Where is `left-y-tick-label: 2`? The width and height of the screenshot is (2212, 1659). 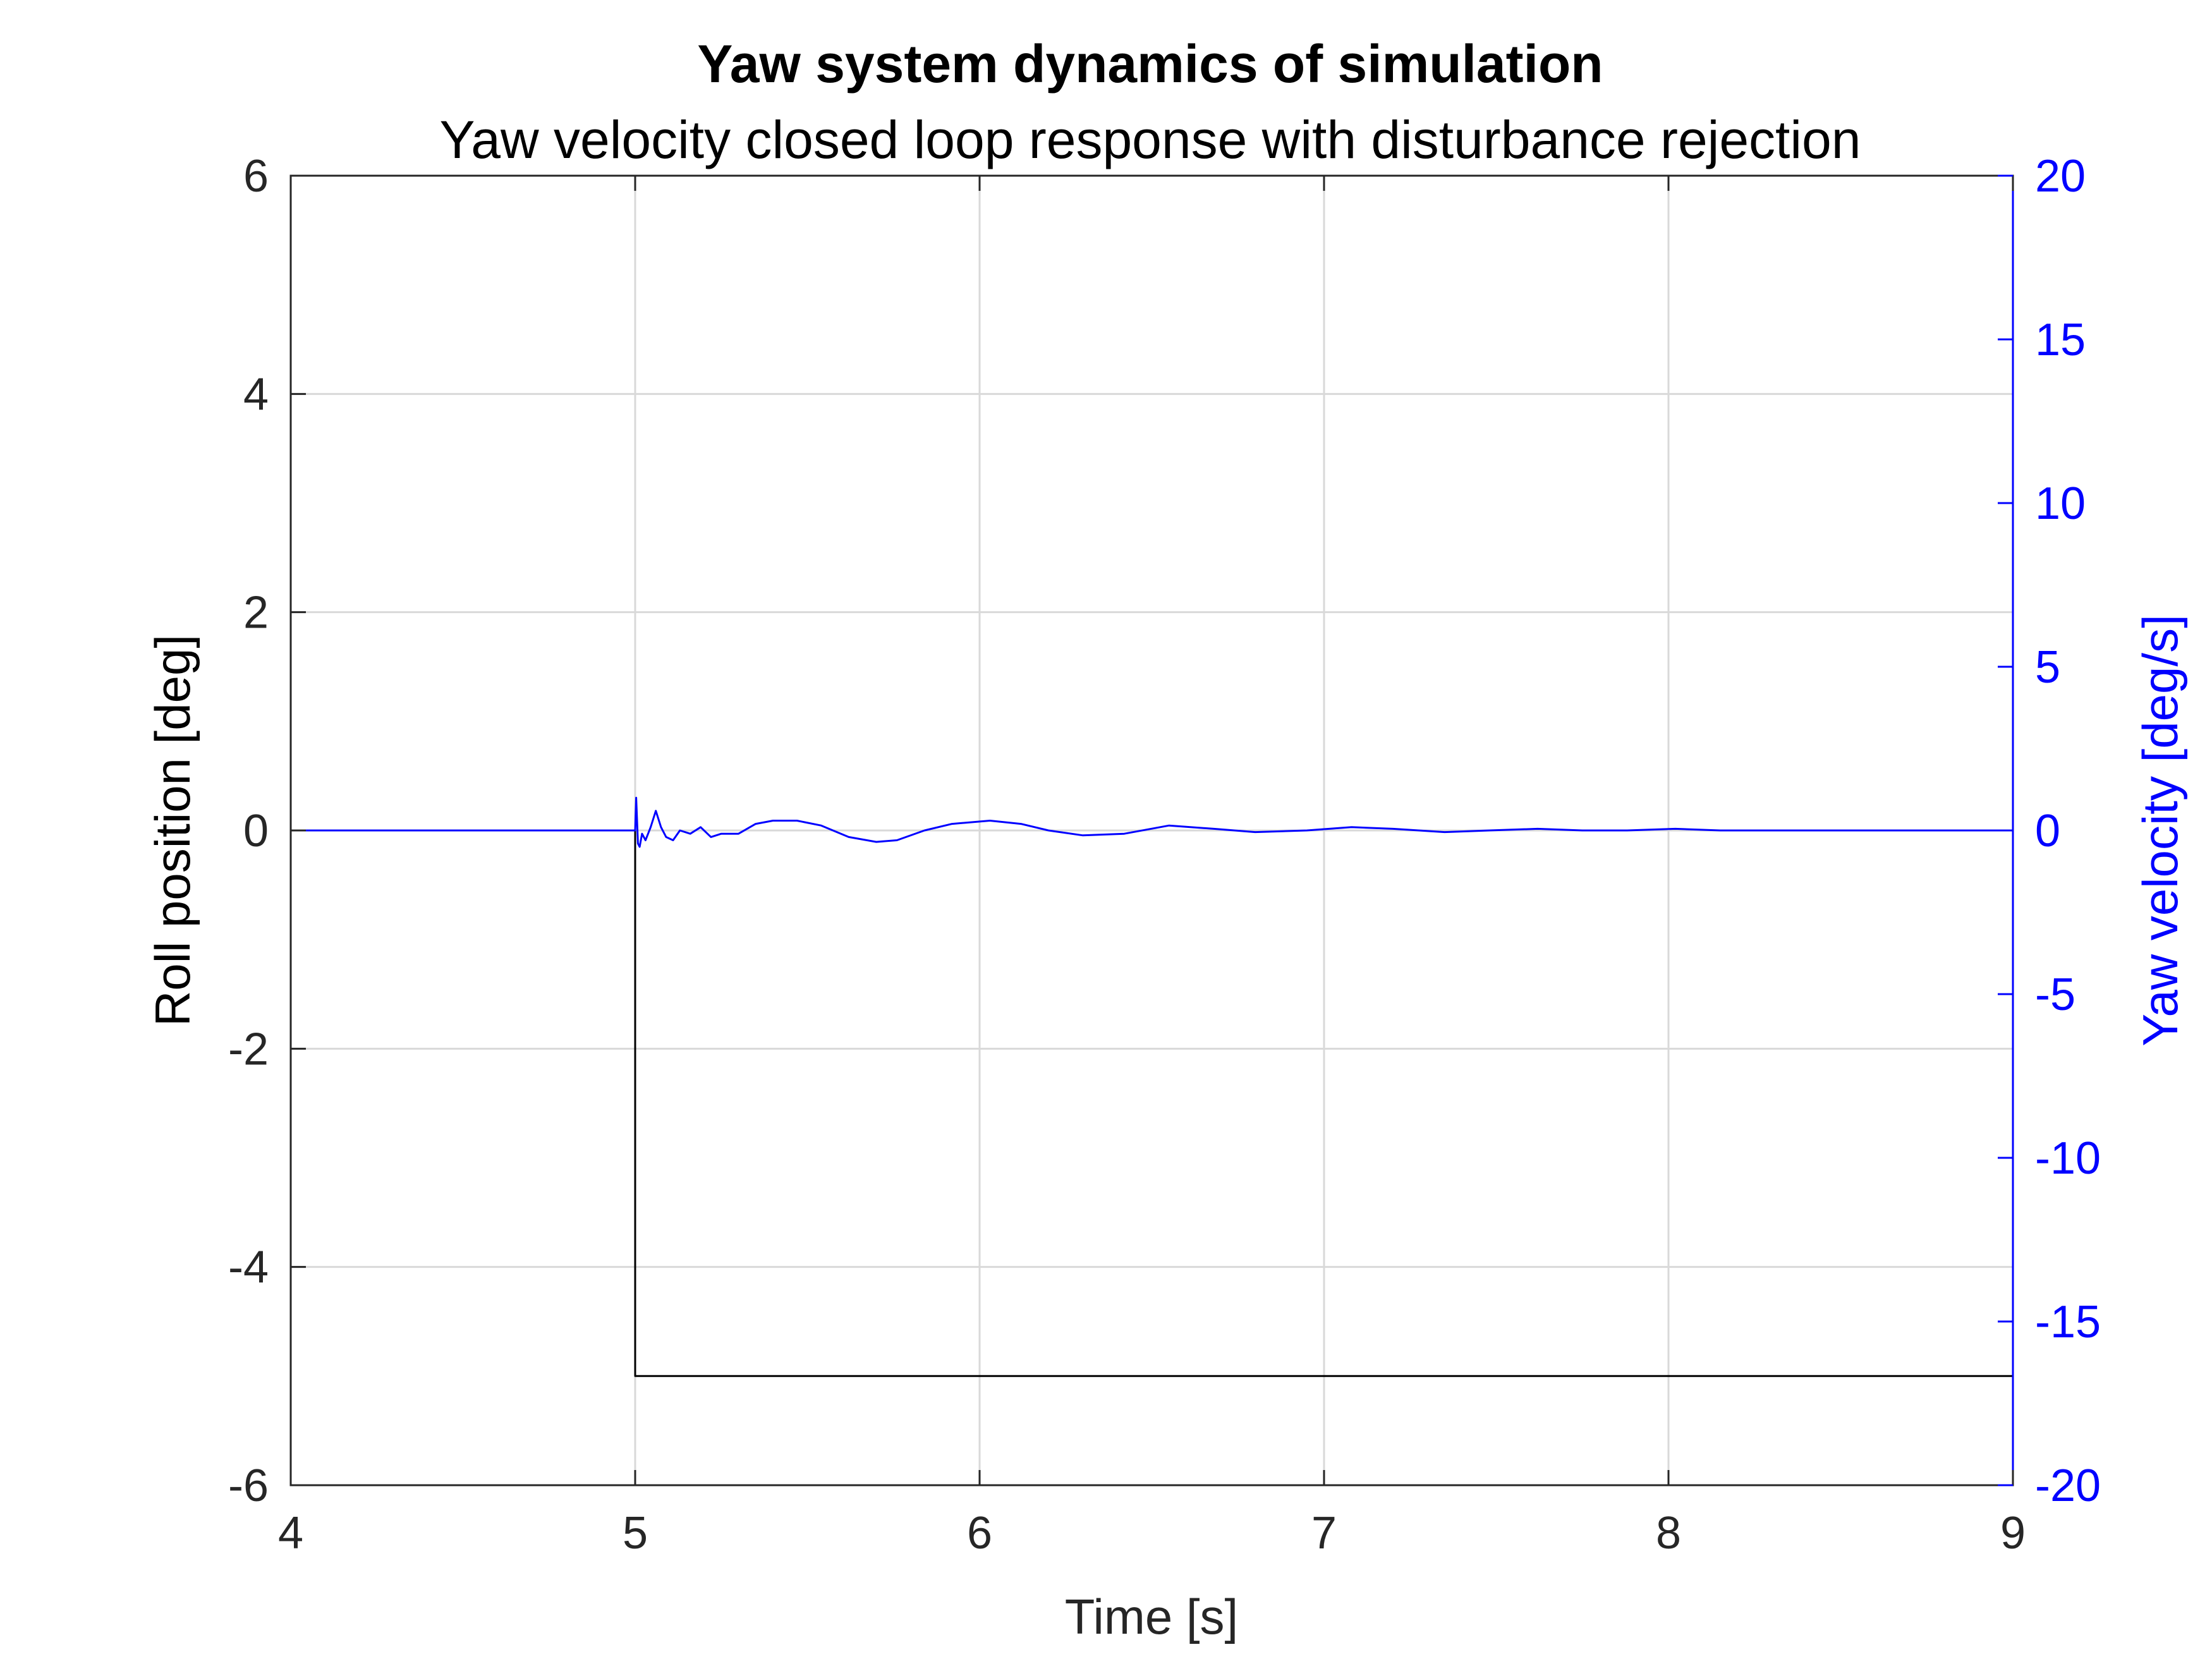 left-y-tick-label: 2 is located at coordinates (256, 613).